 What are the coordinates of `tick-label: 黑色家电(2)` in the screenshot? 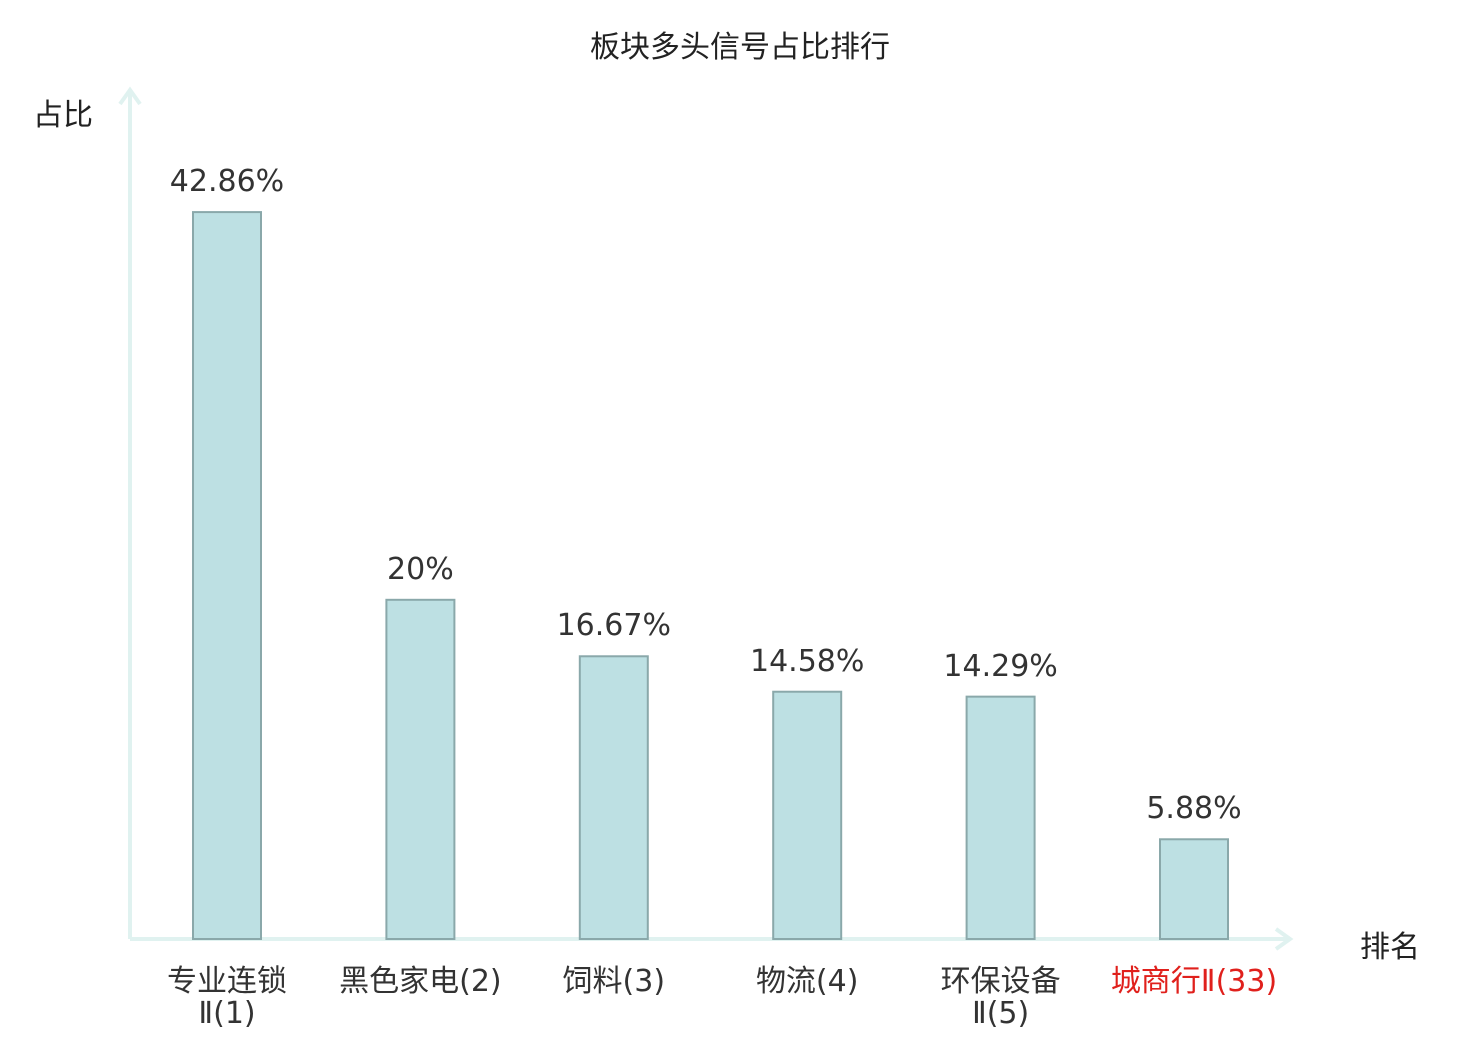 It's located at (420, 982).